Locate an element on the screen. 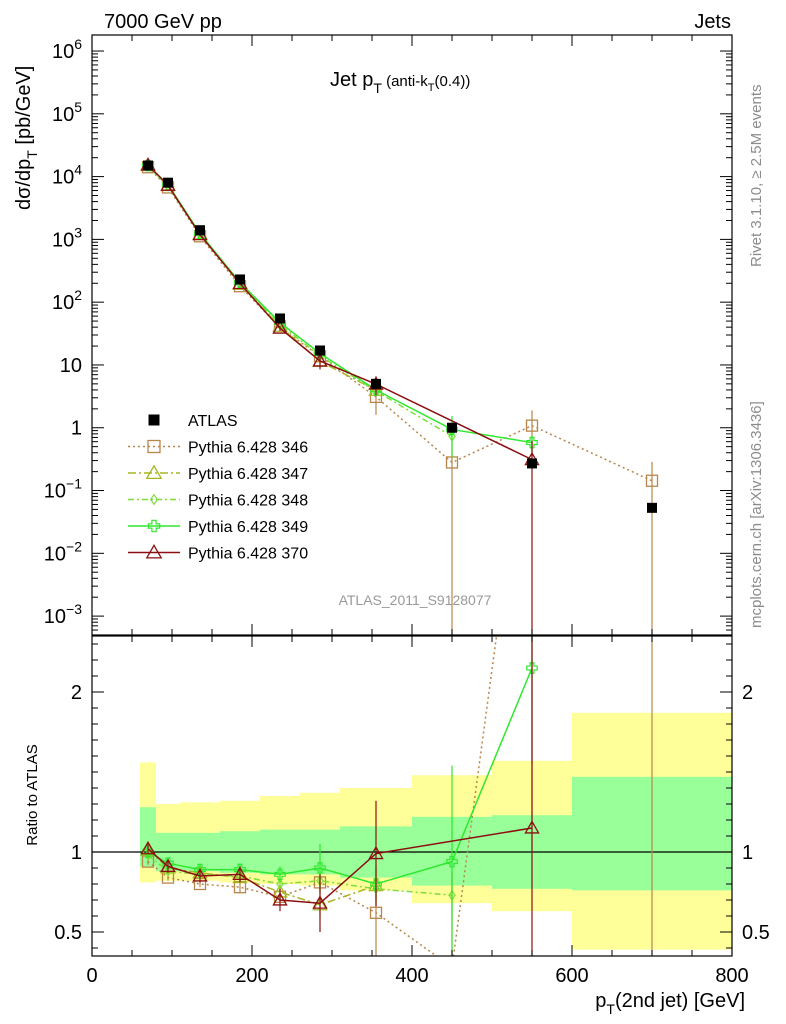 The image size is (786, 1024). x-tick-label: 200 is located at coordinates (251, 976).